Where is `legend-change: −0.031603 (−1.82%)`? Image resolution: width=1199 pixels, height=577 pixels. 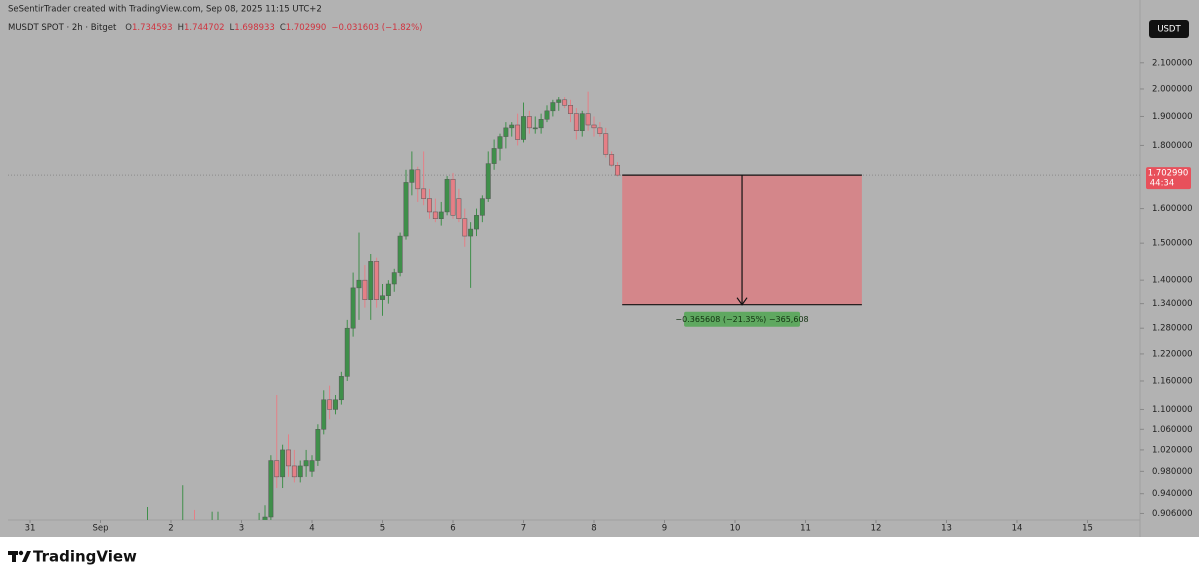 legend-change: −0.031603 (−1.82%) is located at coordinates (376, 28).